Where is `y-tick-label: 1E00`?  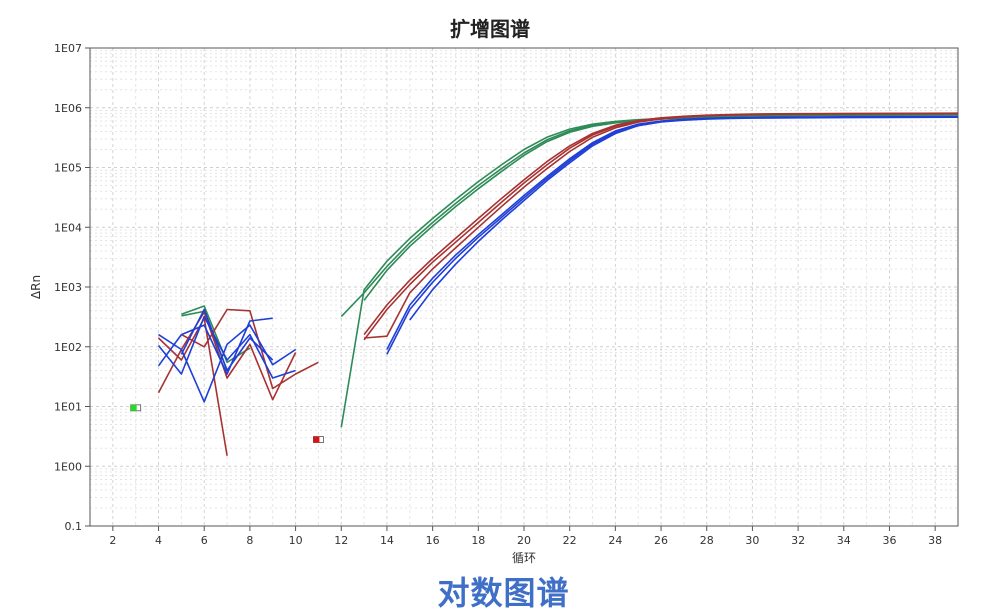 y-tick-label: 1E00 is located at coordinates (68, 466).